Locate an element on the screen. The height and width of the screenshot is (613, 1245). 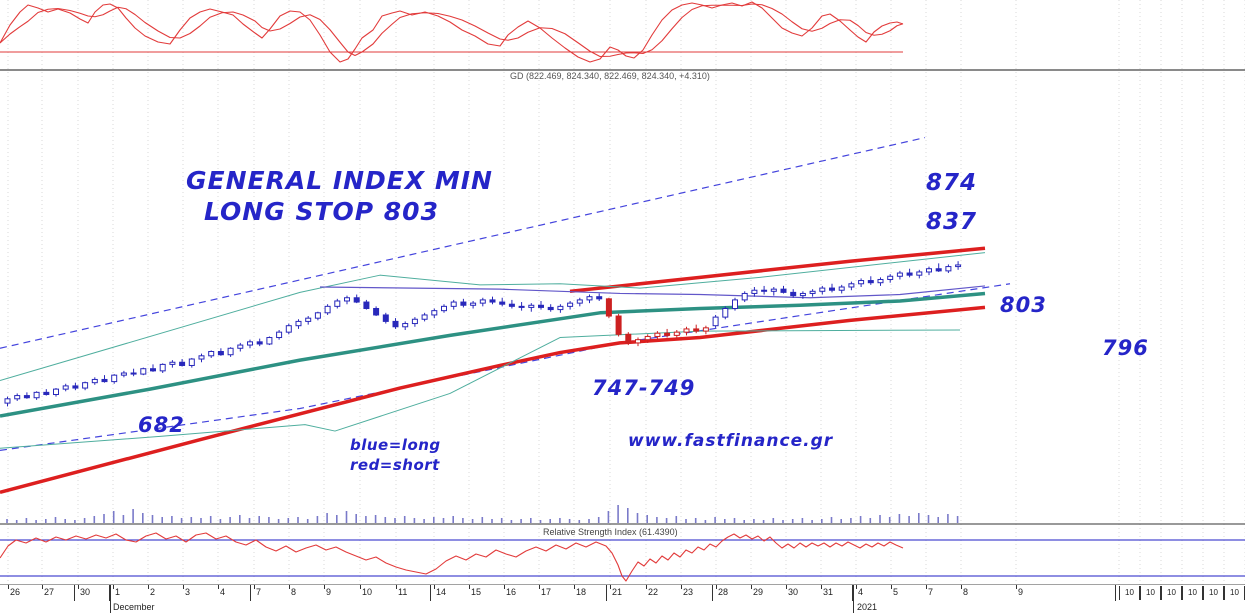
annotation-level-796: 796 is located at coordinates (1125, 348).